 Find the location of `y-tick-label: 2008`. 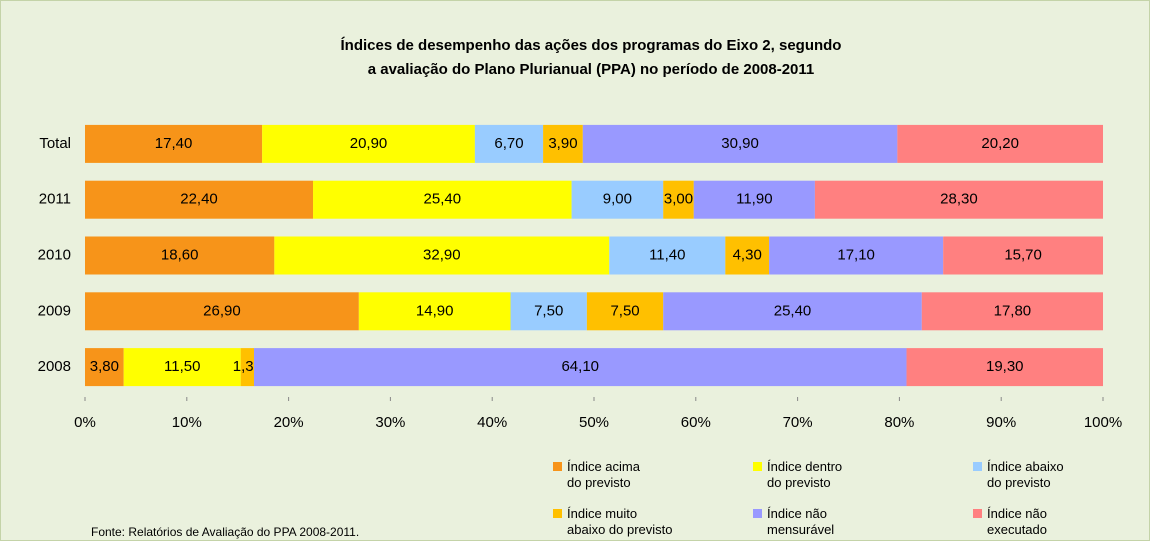

y-tick-label: 2008 is located at coordinates (54, 366).